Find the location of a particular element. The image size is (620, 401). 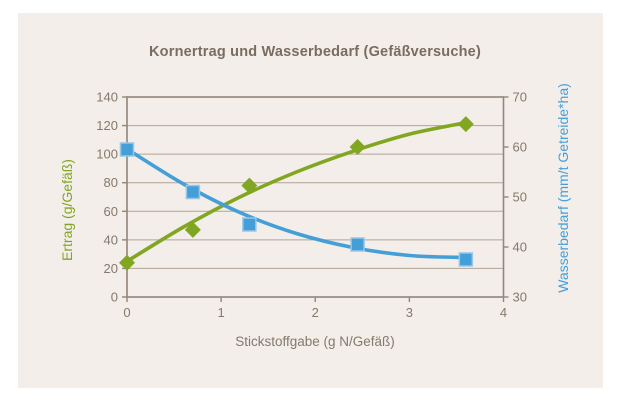

right-axis-tick-label: 70 is located at coordinates (520, 97).